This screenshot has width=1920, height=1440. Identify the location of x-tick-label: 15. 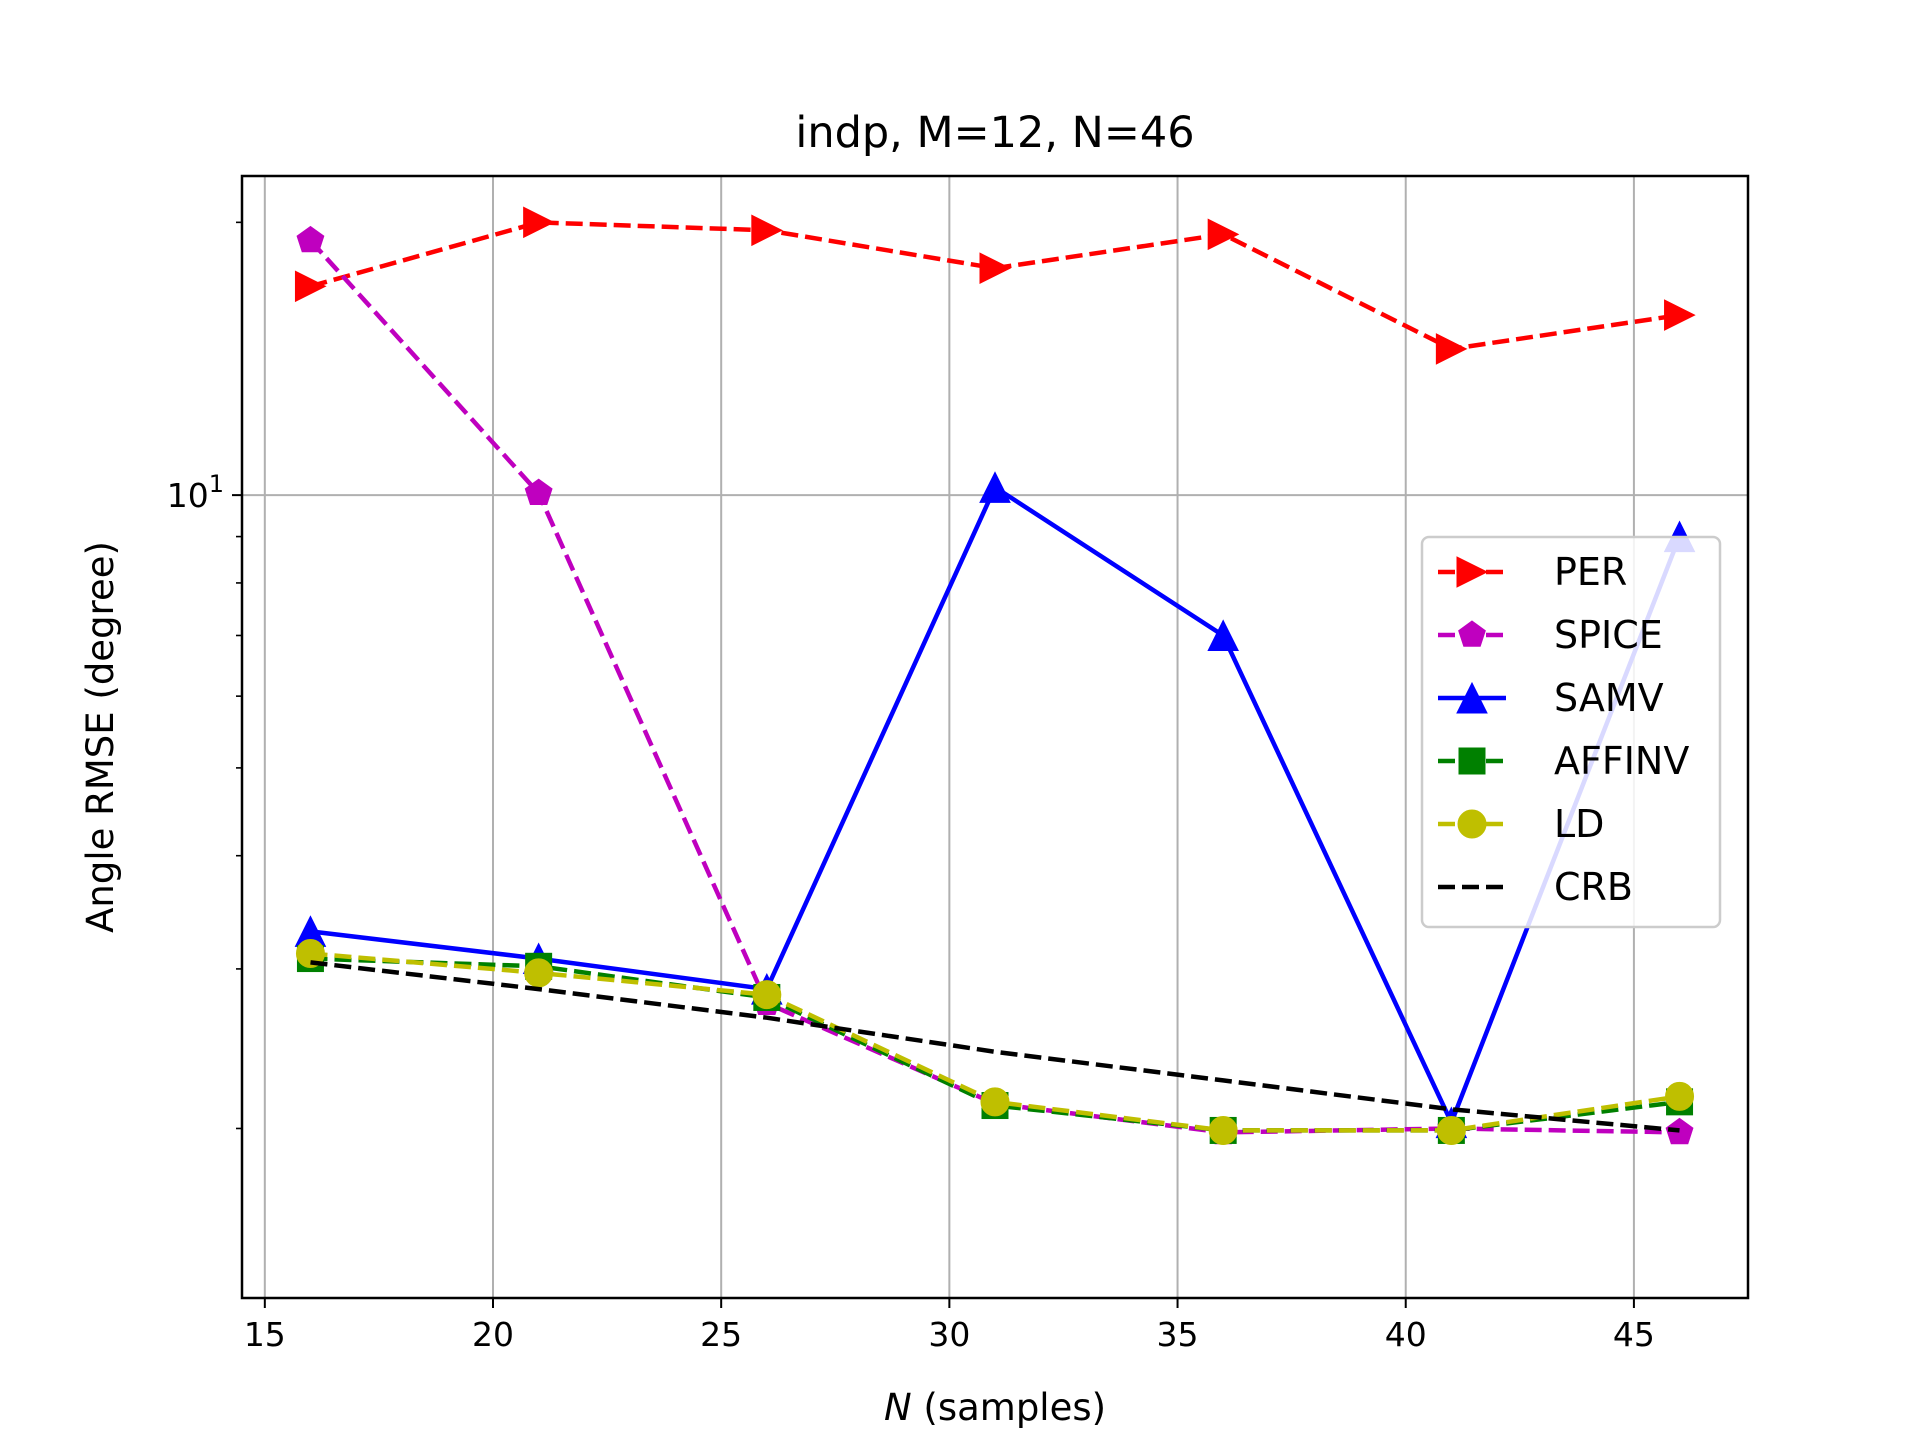
(265, 1334).